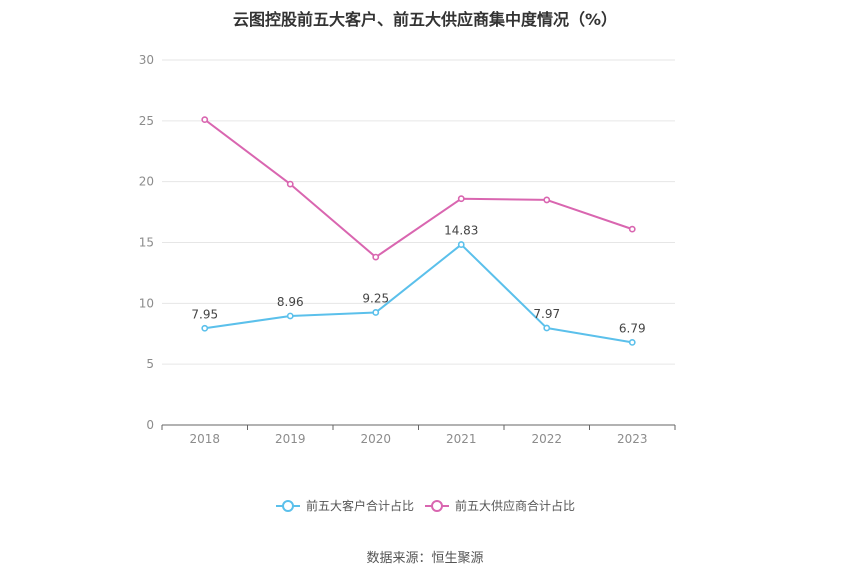 This screenshot has height=574, width=850. Describe the element at coordinates (546, 439) in the screenshot. I see `x-tick-label: 2022` at that location.